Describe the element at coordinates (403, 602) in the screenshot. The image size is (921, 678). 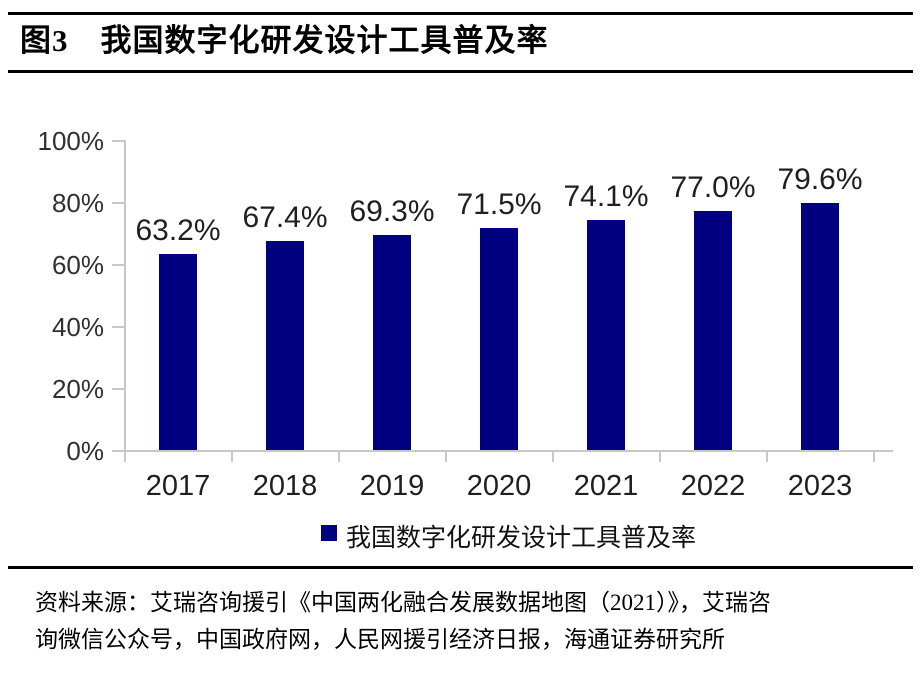
I see `source-line-1: 资料来源：艾瑞咨询援引《中国两化融合发展数据地图（2021）》，艾瑞咨` at that location.